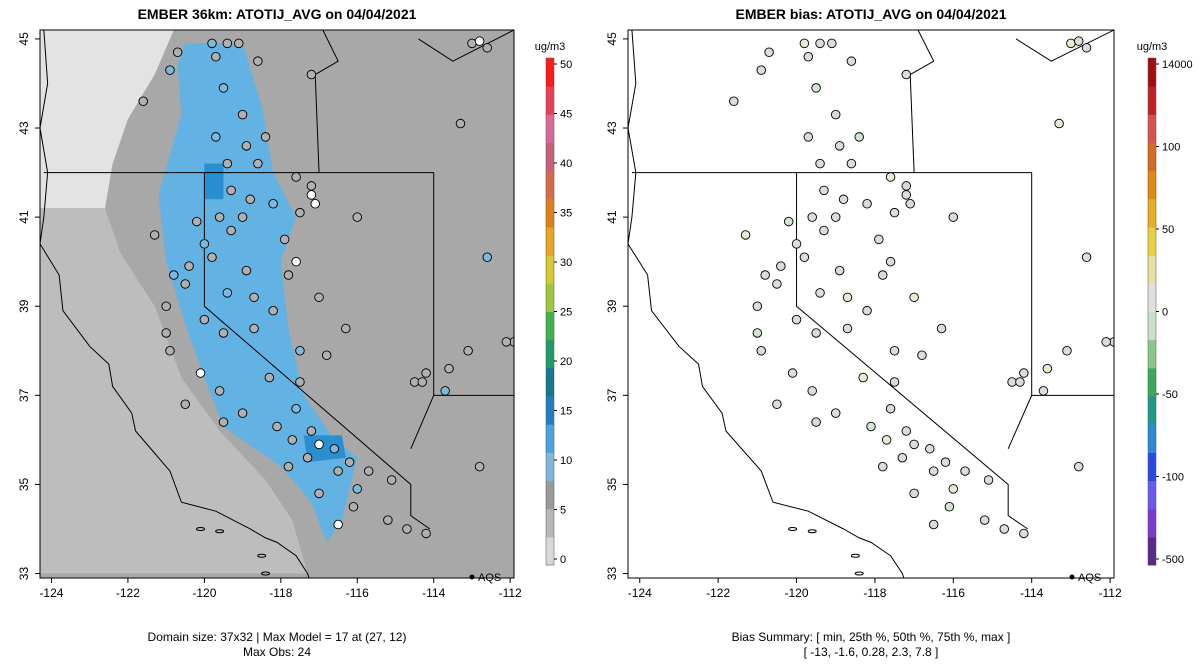 The image size is (1200, 672). I want to click on y-tick-label: 43, so click(612, 128).